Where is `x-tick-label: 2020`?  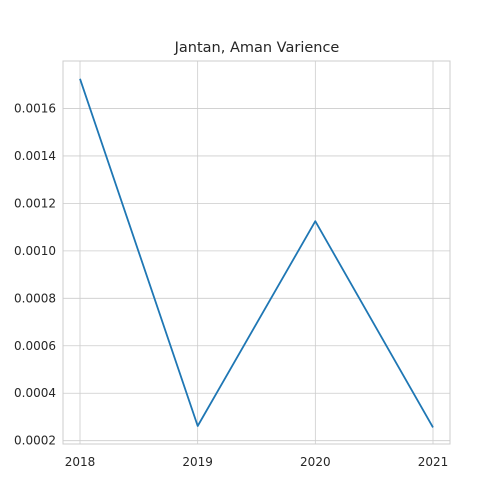
x-tick-label: 2020 is located at coordinates (315, 462).